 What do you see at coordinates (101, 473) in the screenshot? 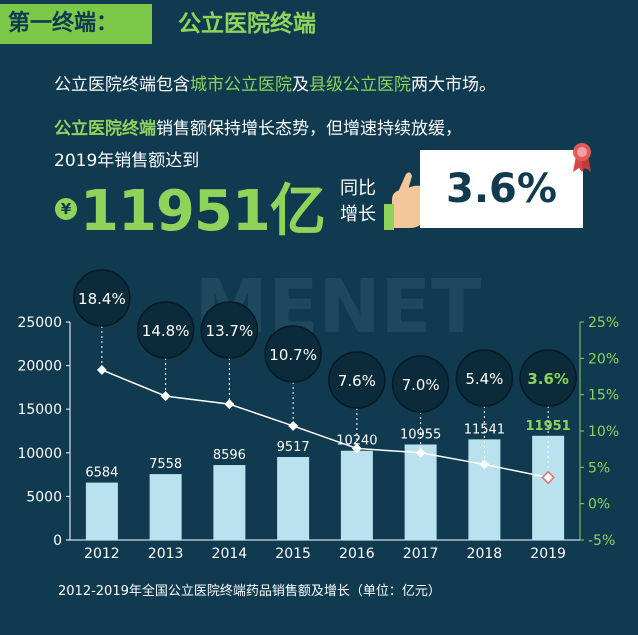
I see `sales-value-label: 6584` at bounding box center [101, 473].